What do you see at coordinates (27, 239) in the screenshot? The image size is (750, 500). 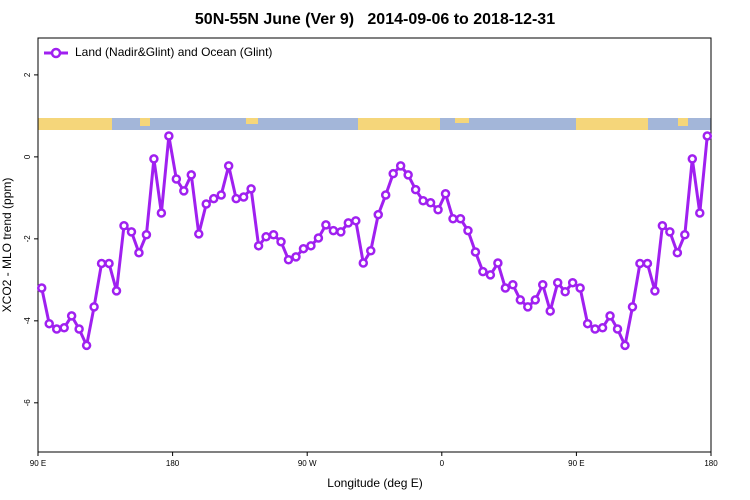 I see `y-tick-label: -2` at bounding box center [27, 239].